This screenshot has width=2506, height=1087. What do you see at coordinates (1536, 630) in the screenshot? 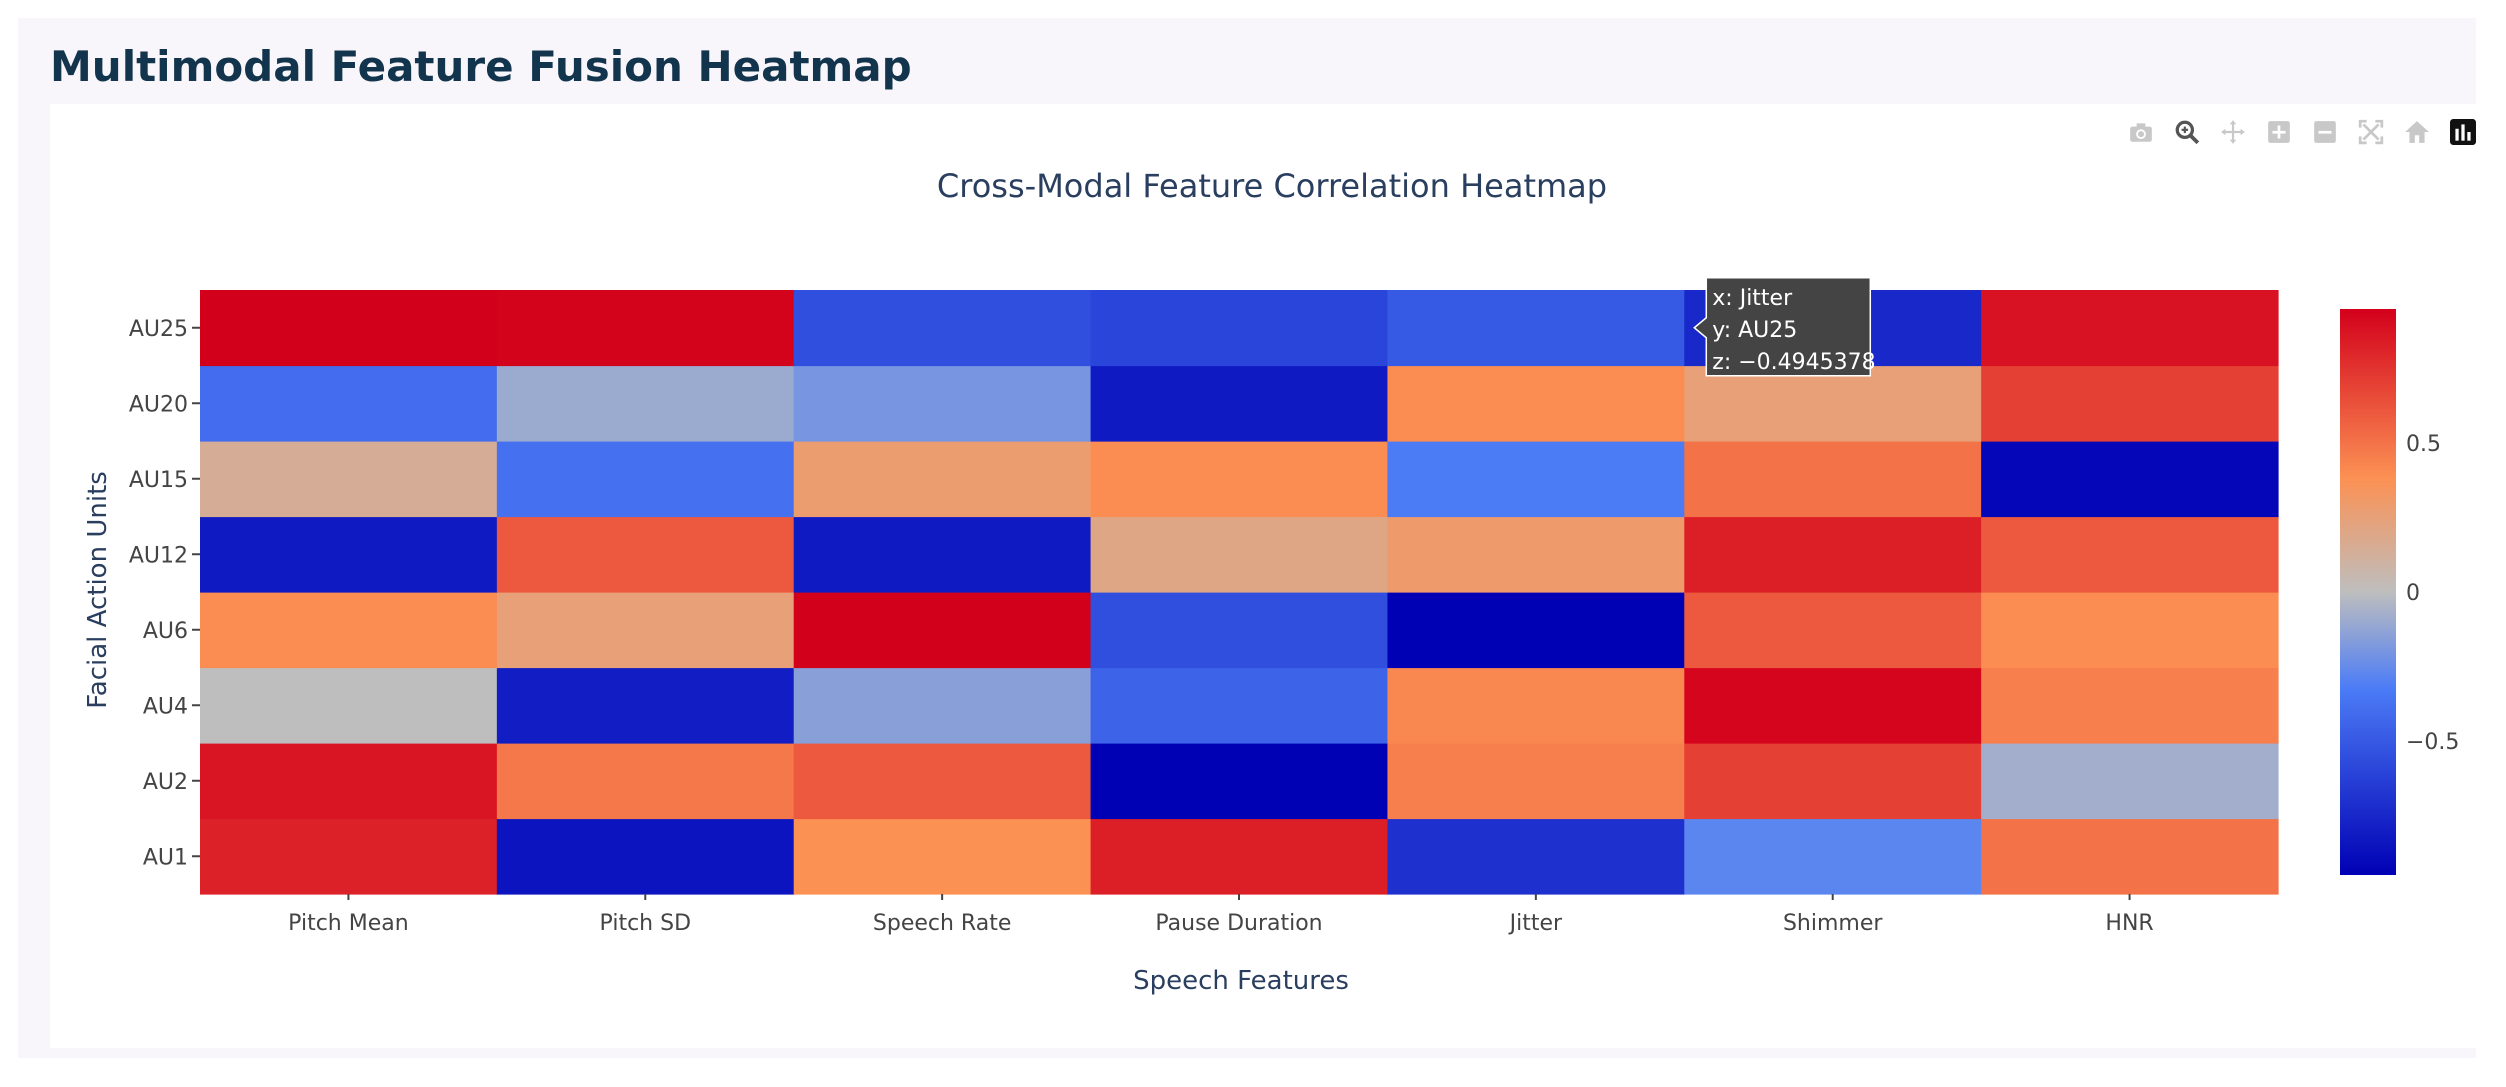
I see `heatmap-cell-AU6-jitter` at bounding box center [1536, 630].